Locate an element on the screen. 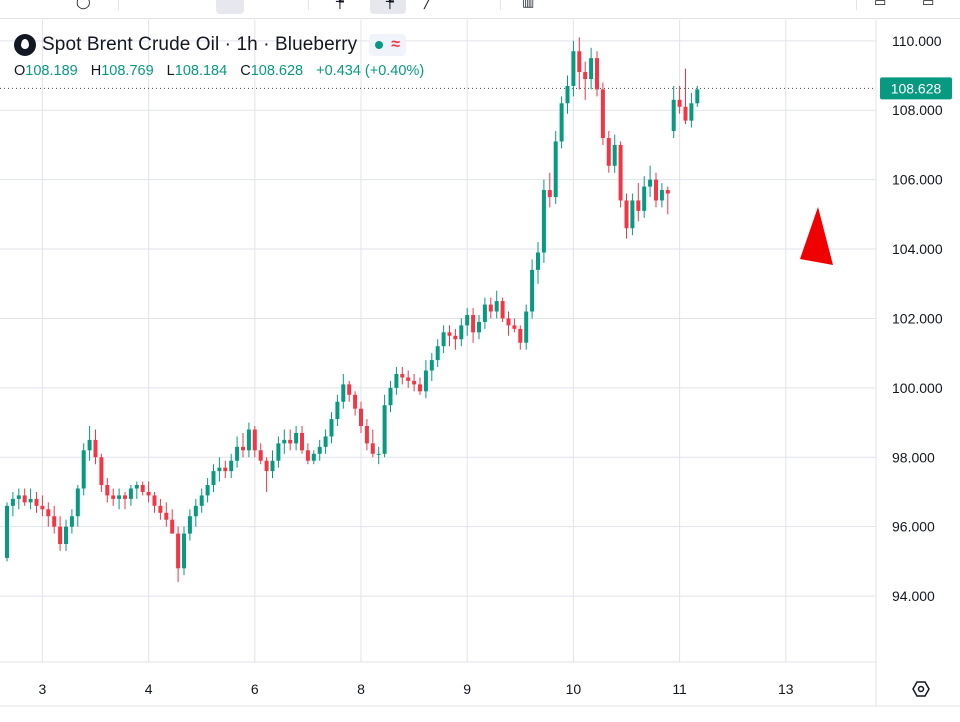 This screenshot has height=722, width=960. settings-gear-icon is located at coordinates (921, 689).